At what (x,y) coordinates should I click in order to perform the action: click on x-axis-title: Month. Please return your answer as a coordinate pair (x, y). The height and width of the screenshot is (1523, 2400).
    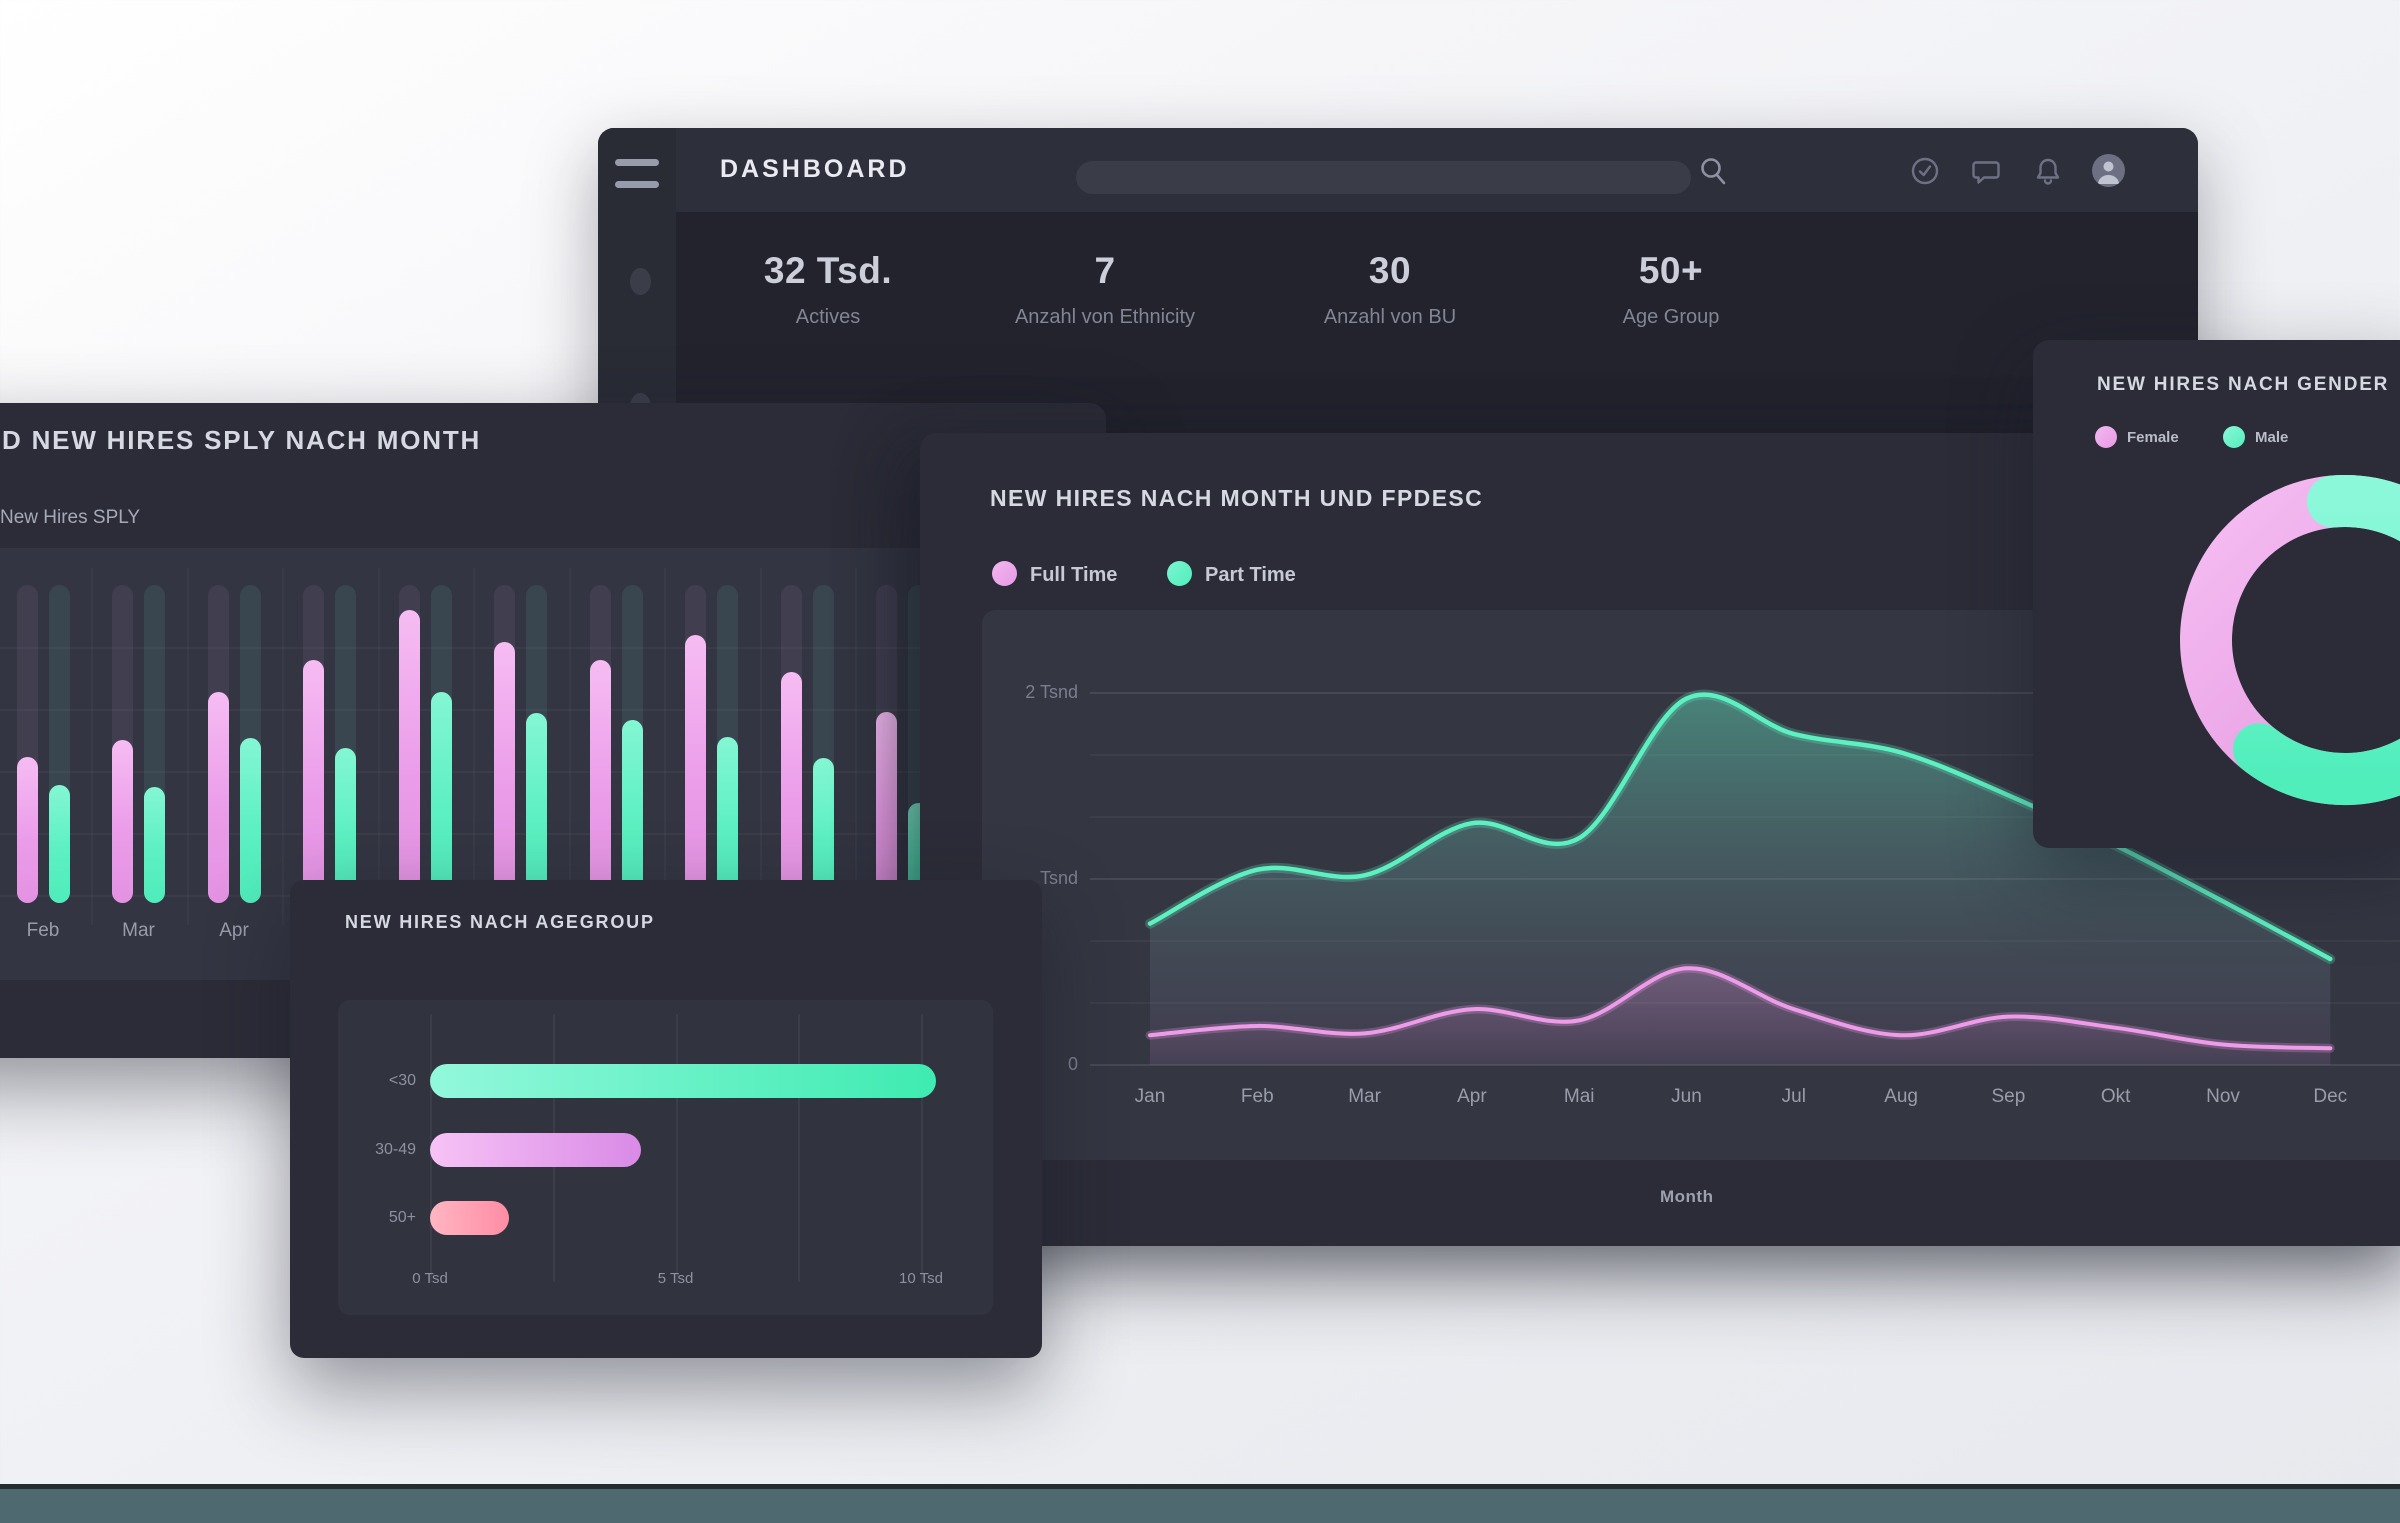
    Looking at the image, I should click on (1687, 1196).